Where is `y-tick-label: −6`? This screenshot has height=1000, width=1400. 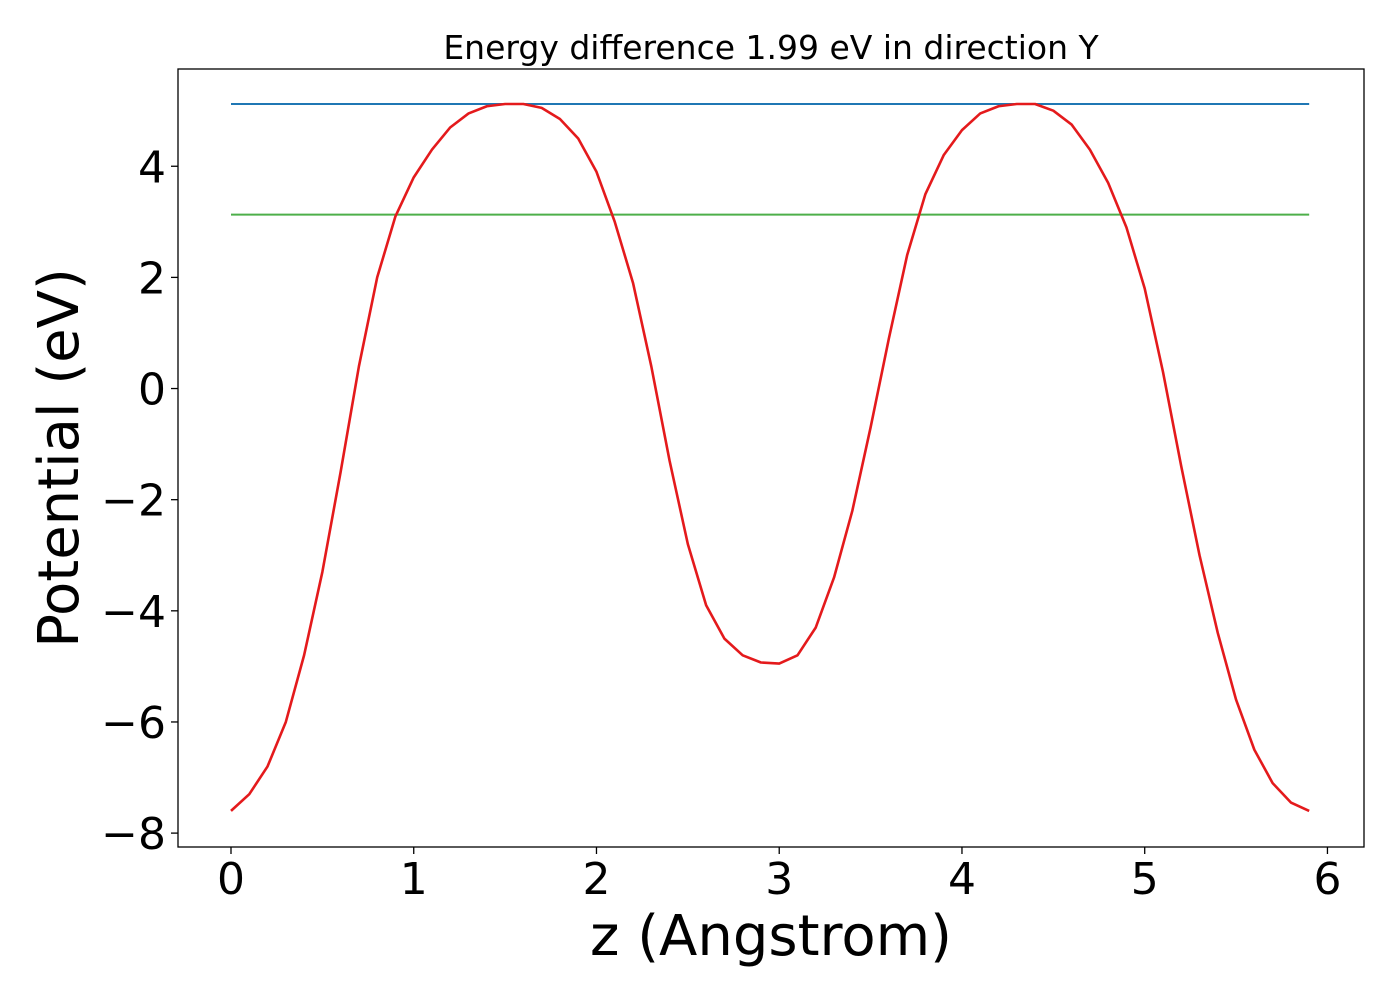 y-tick-label: −6 is located at coordinates (133, 723).